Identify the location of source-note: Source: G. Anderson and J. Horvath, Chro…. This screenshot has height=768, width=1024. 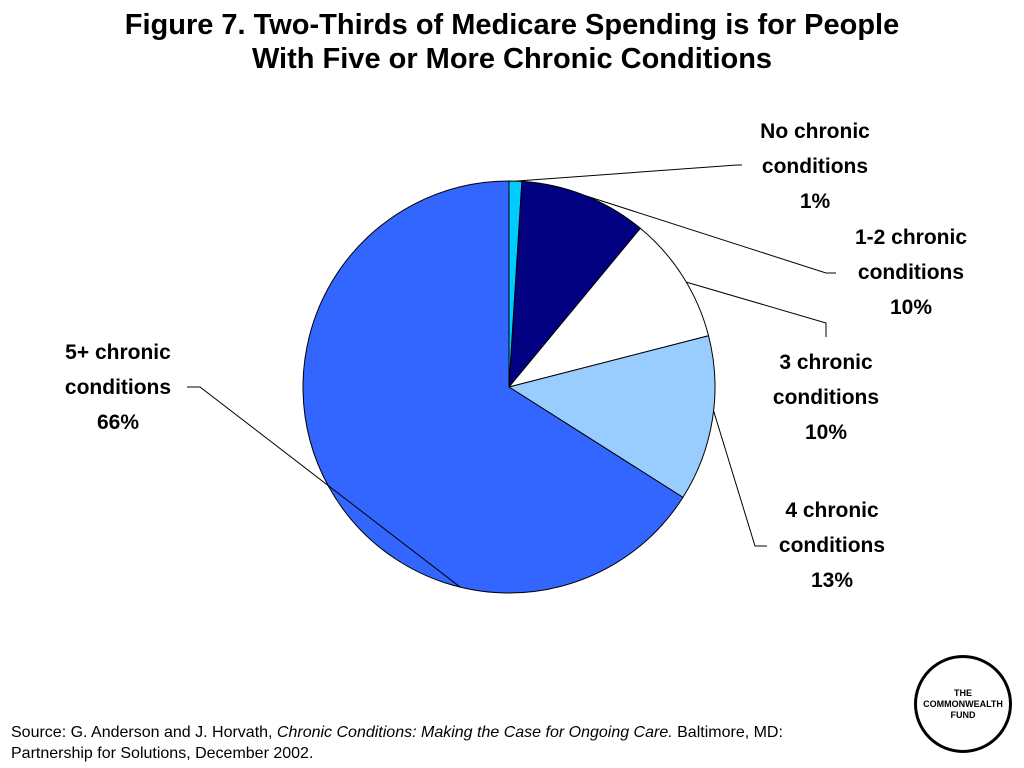
(397, 743).